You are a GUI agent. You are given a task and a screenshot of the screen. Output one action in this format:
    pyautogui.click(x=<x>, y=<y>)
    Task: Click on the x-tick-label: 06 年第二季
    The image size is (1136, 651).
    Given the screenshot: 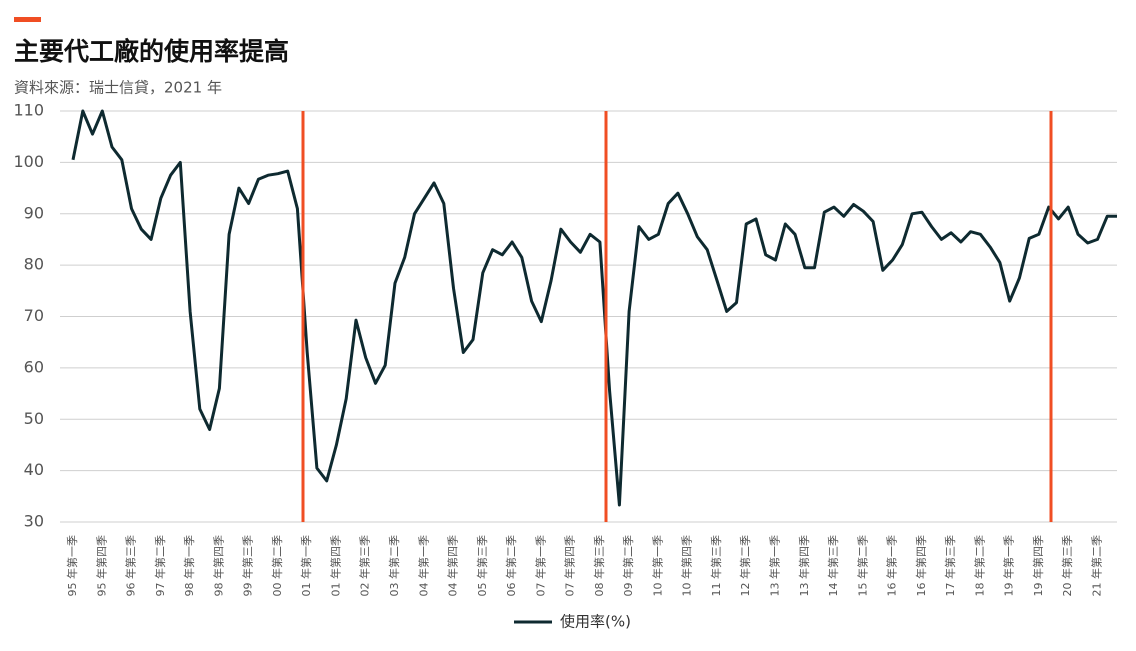 What is the action you would take?
    pyautogui.click(x=511, y=566)
    